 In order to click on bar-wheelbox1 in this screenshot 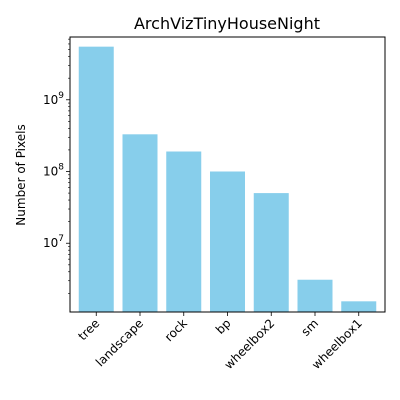, I will do `click(359, 306)`.